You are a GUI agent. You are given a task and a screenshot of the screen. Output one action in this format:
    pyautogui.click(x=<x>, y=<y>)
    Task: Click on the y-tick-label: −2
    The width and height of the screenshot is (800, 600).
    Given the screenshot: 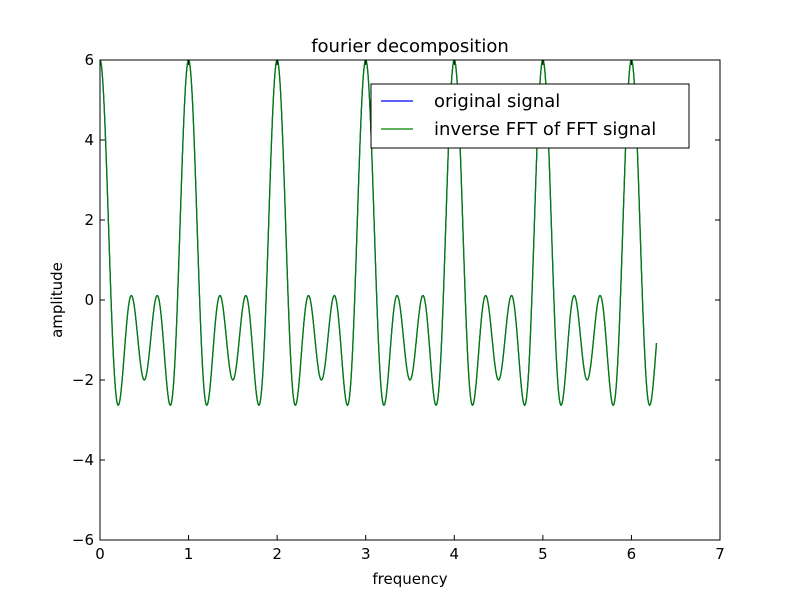 What is the action you would take?
    pyautogui.click(x=83, y=380)
    